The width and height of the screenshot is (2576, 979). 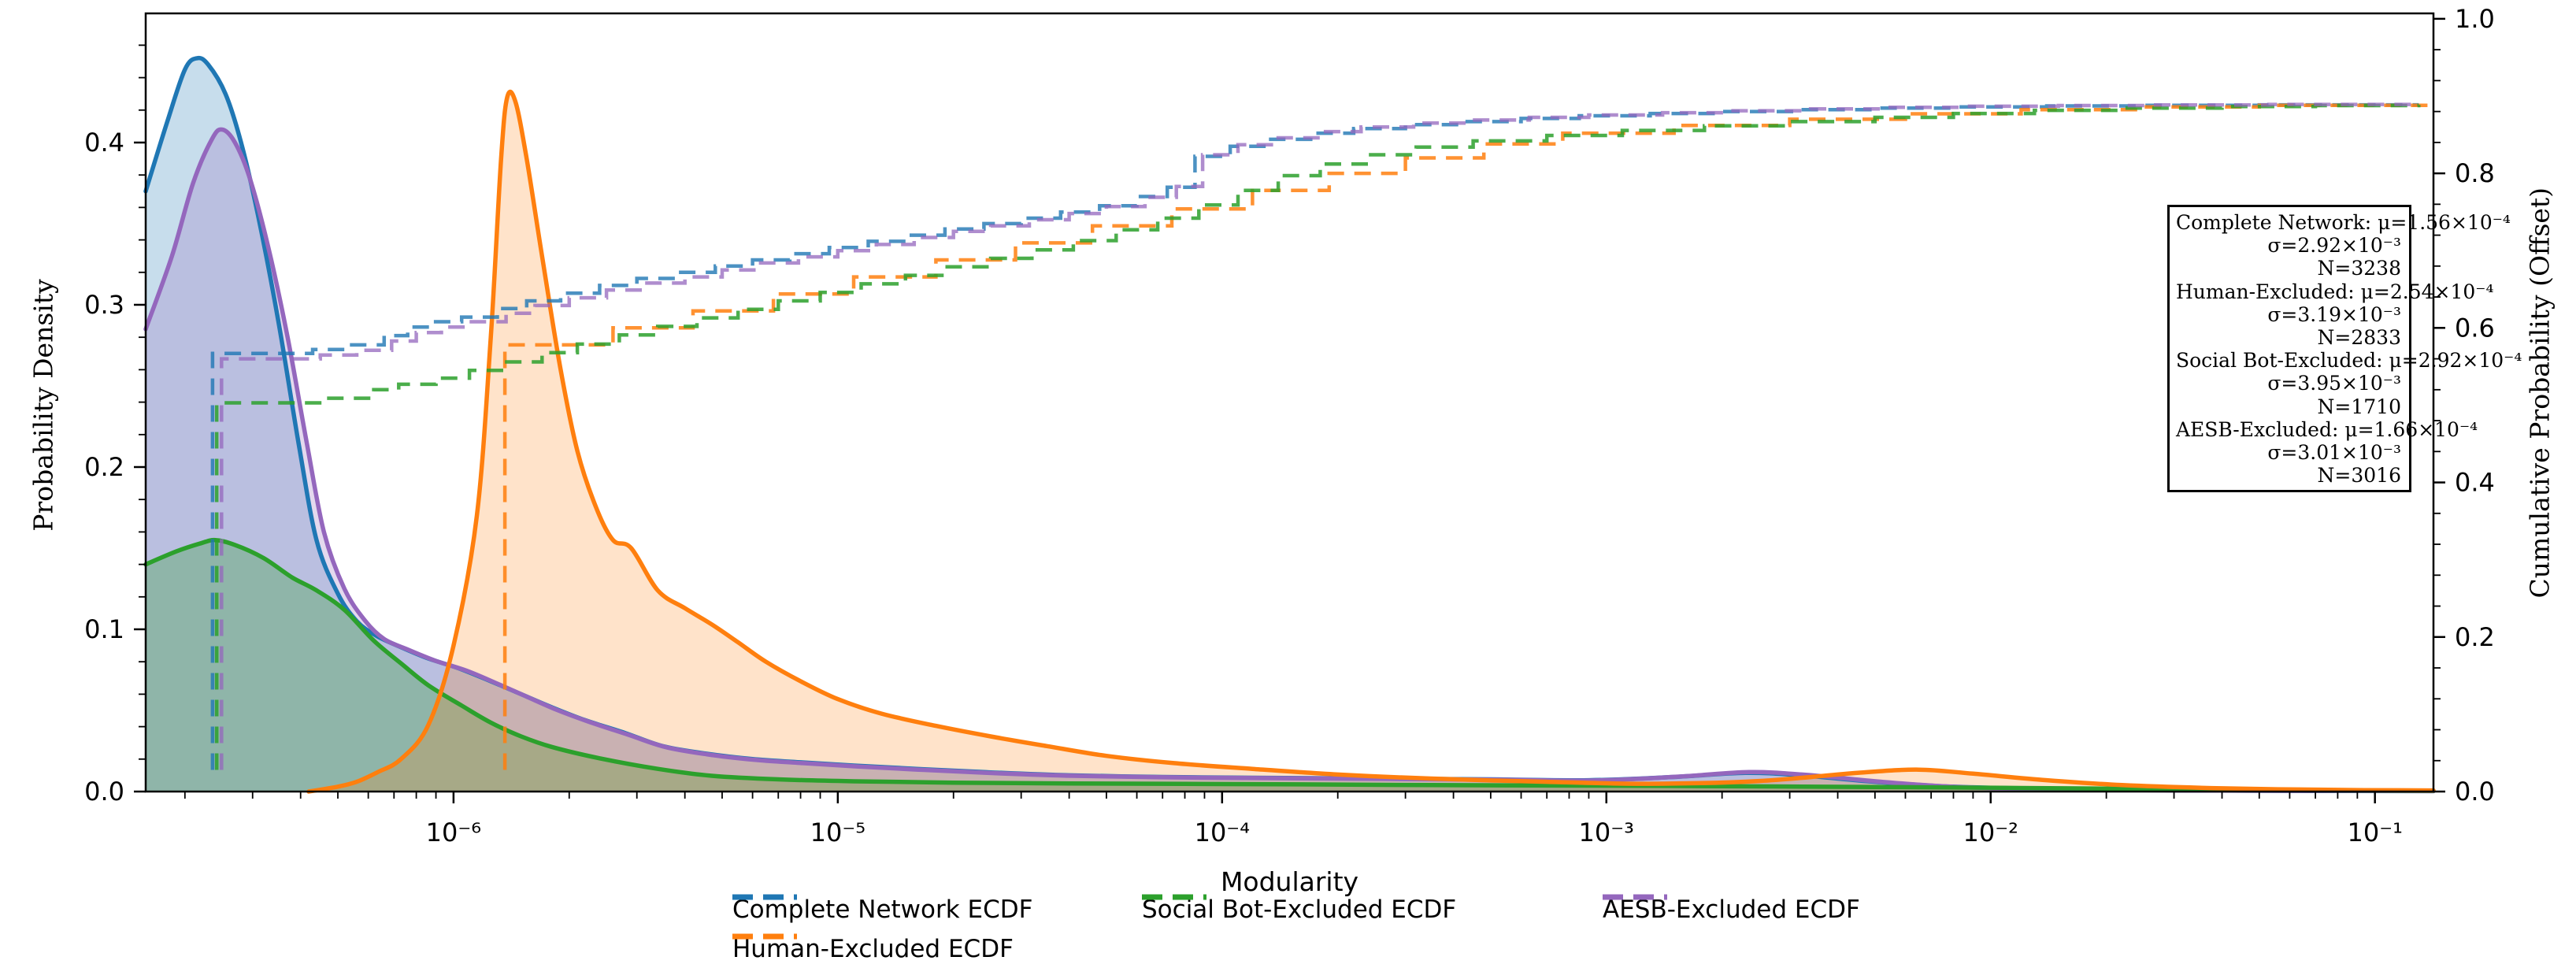 What do you see at coordinates (2475, 792) in the screenshot?
I see `y-right-tick-label: 0.0` at bounding box center [2475, 792].